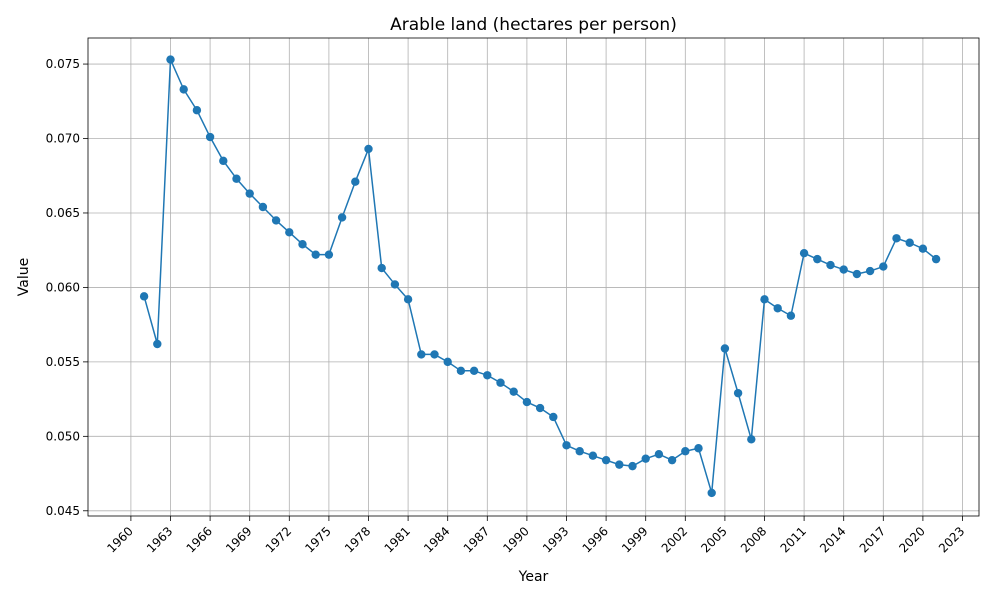  What do you see at coordinates (63, 511) in the screenshot?
I see `y-tick-label: 0.045` at bounding box center [63, 511].